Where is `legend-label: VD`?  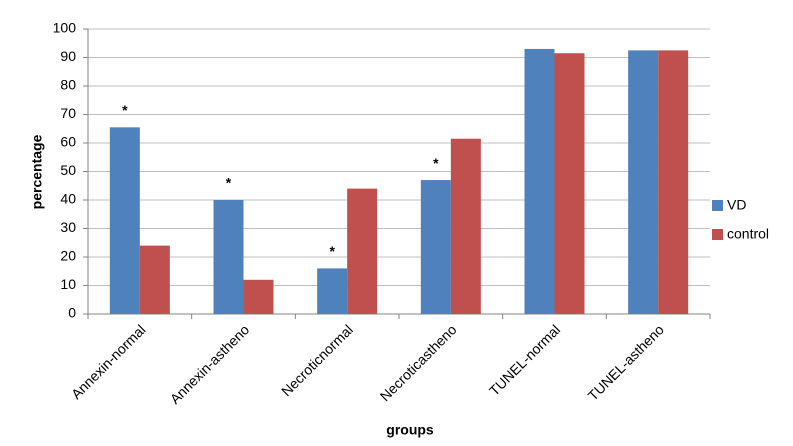 legend-label: VD is located at coordinates (736, 205).